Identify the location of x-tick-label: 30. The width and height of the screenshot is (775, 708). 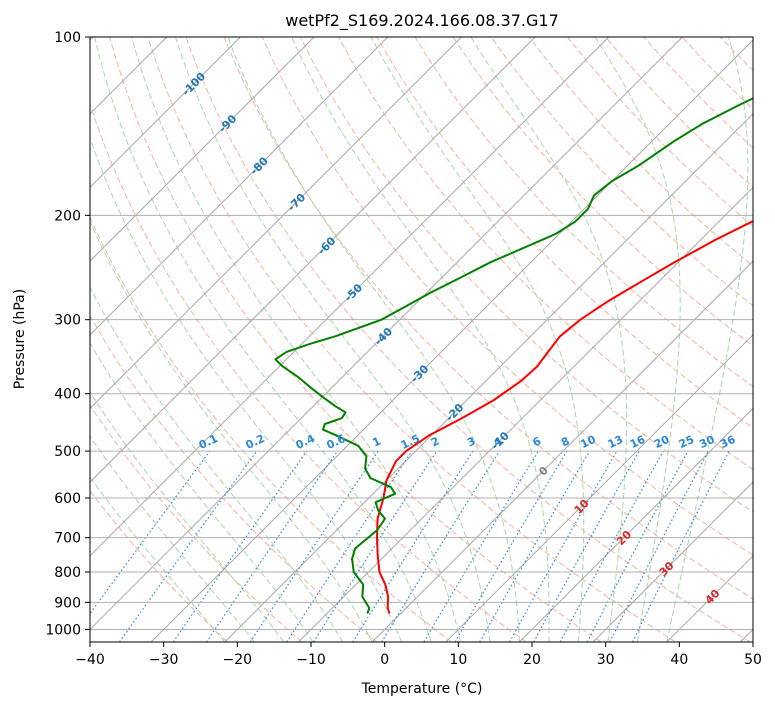
(606, 660).